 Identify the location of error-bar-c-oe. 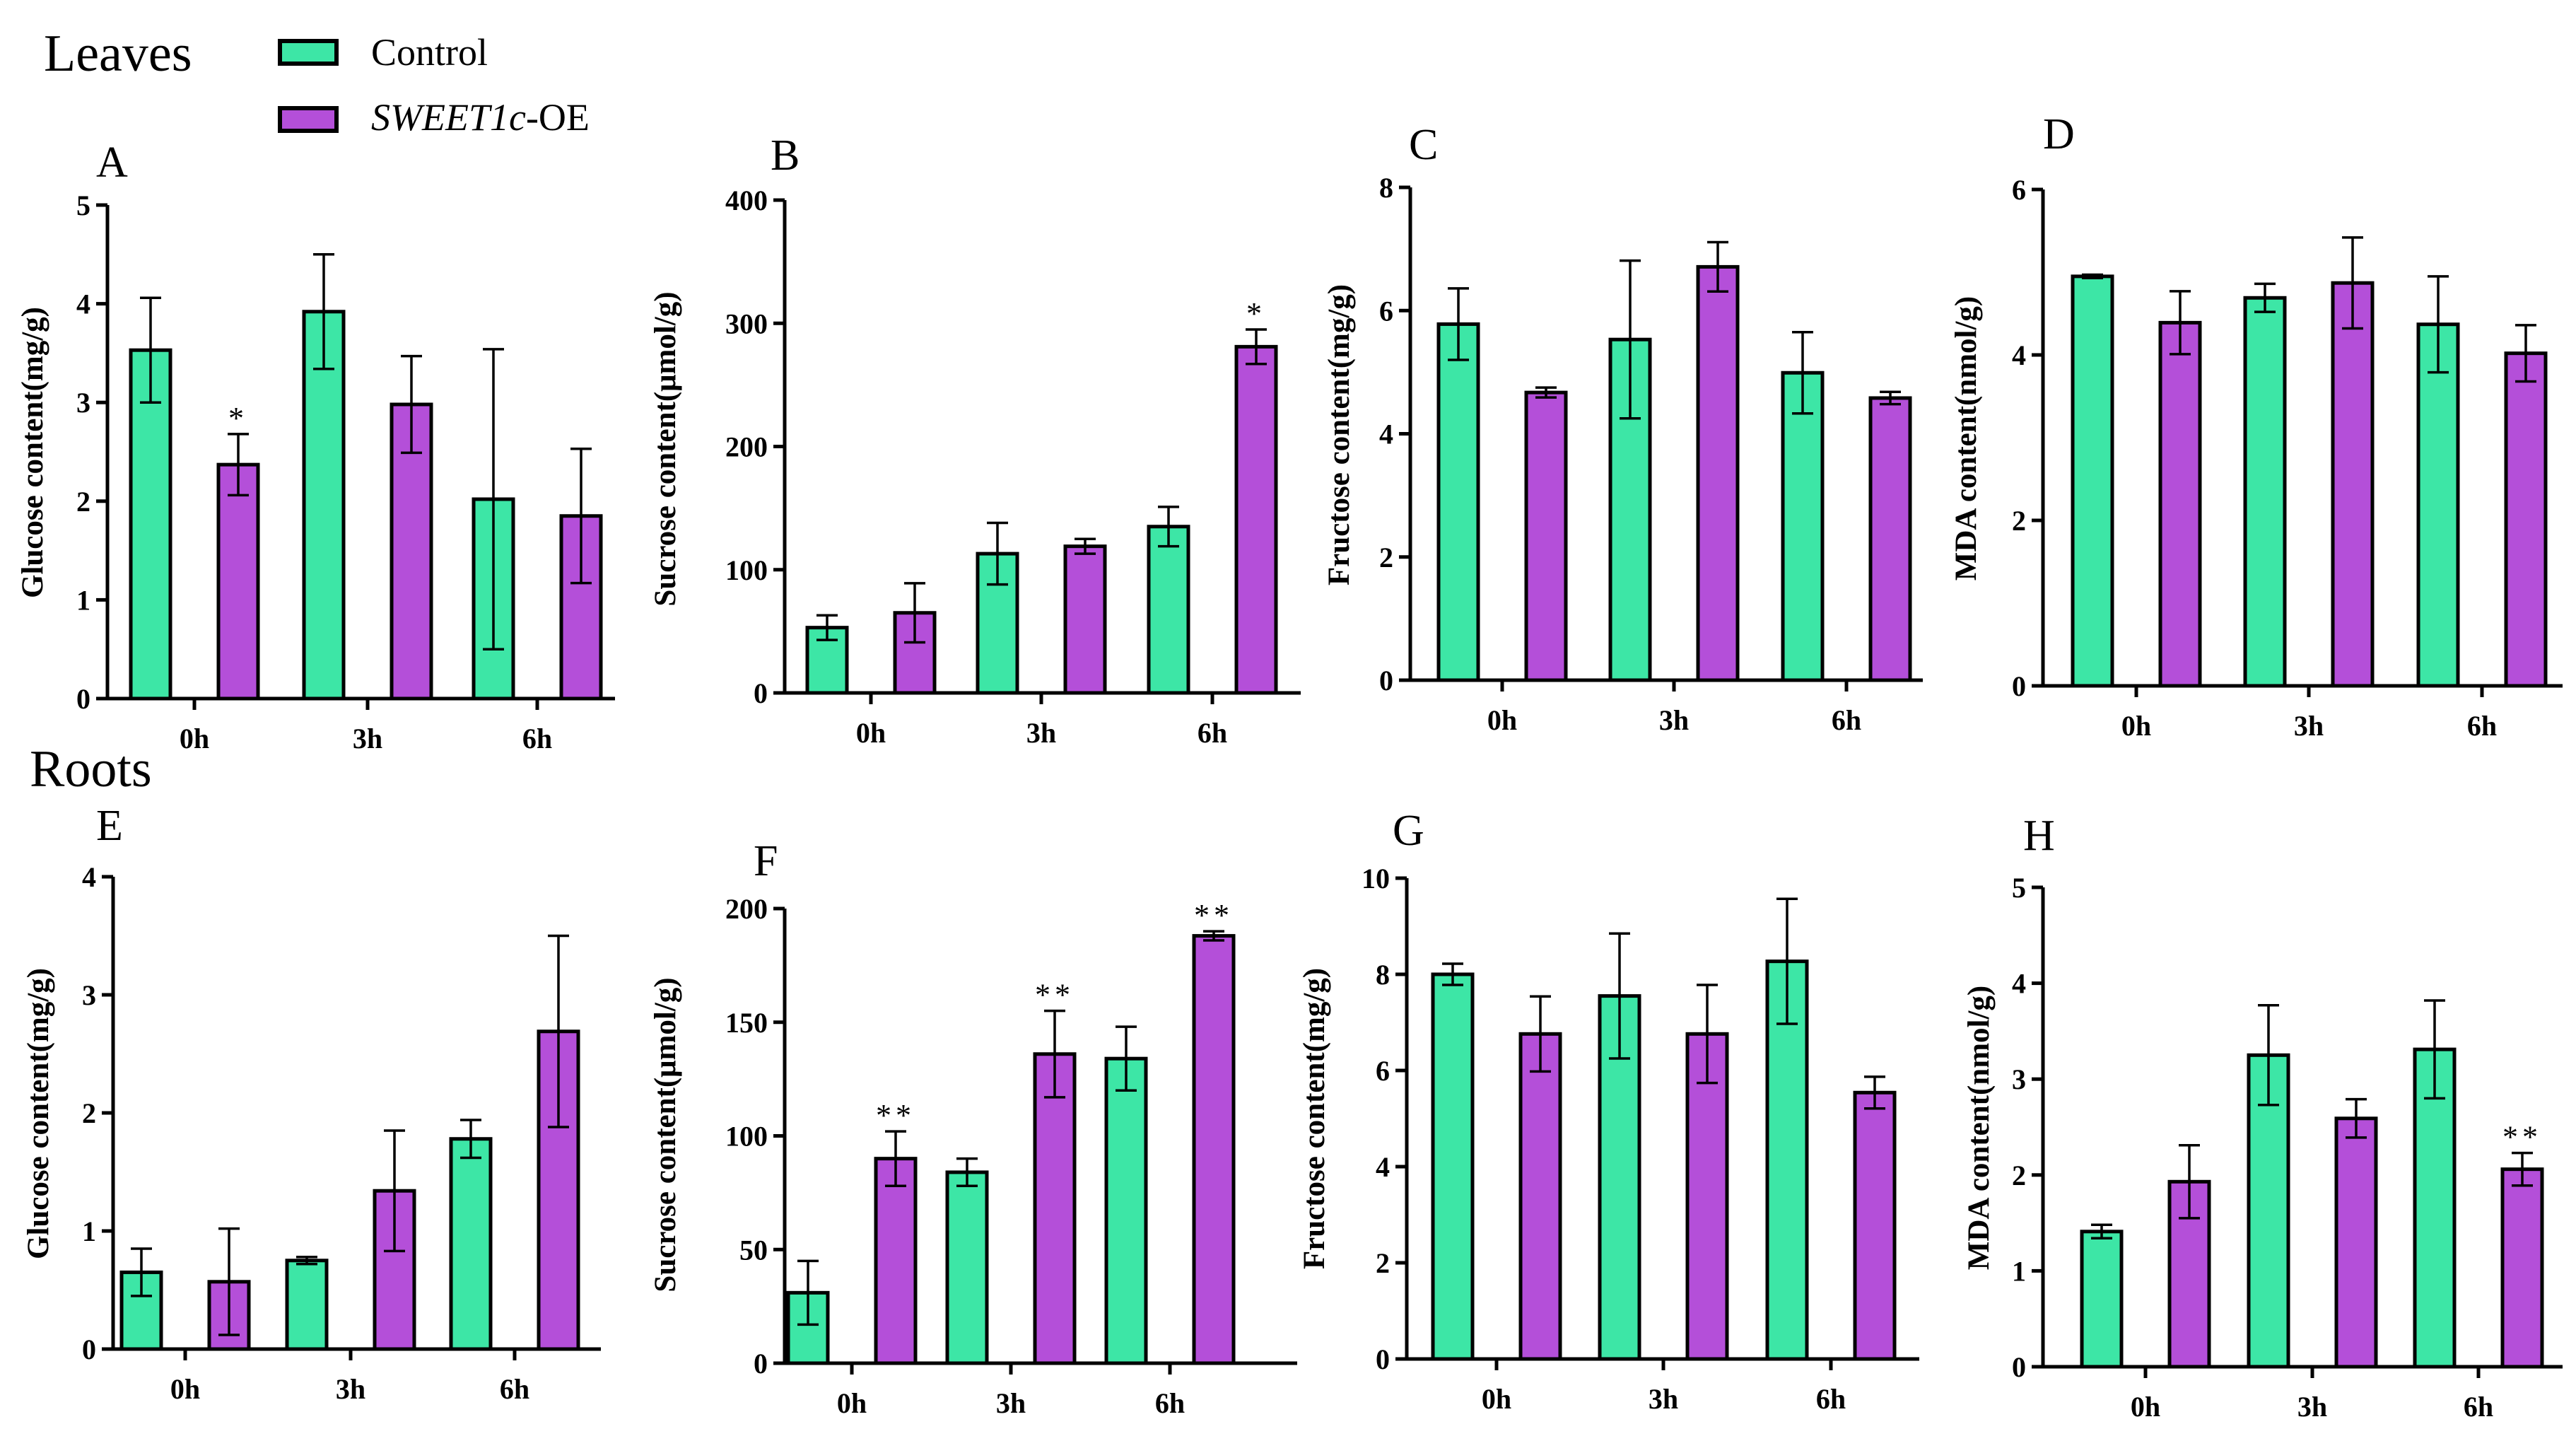
(1718, 266).